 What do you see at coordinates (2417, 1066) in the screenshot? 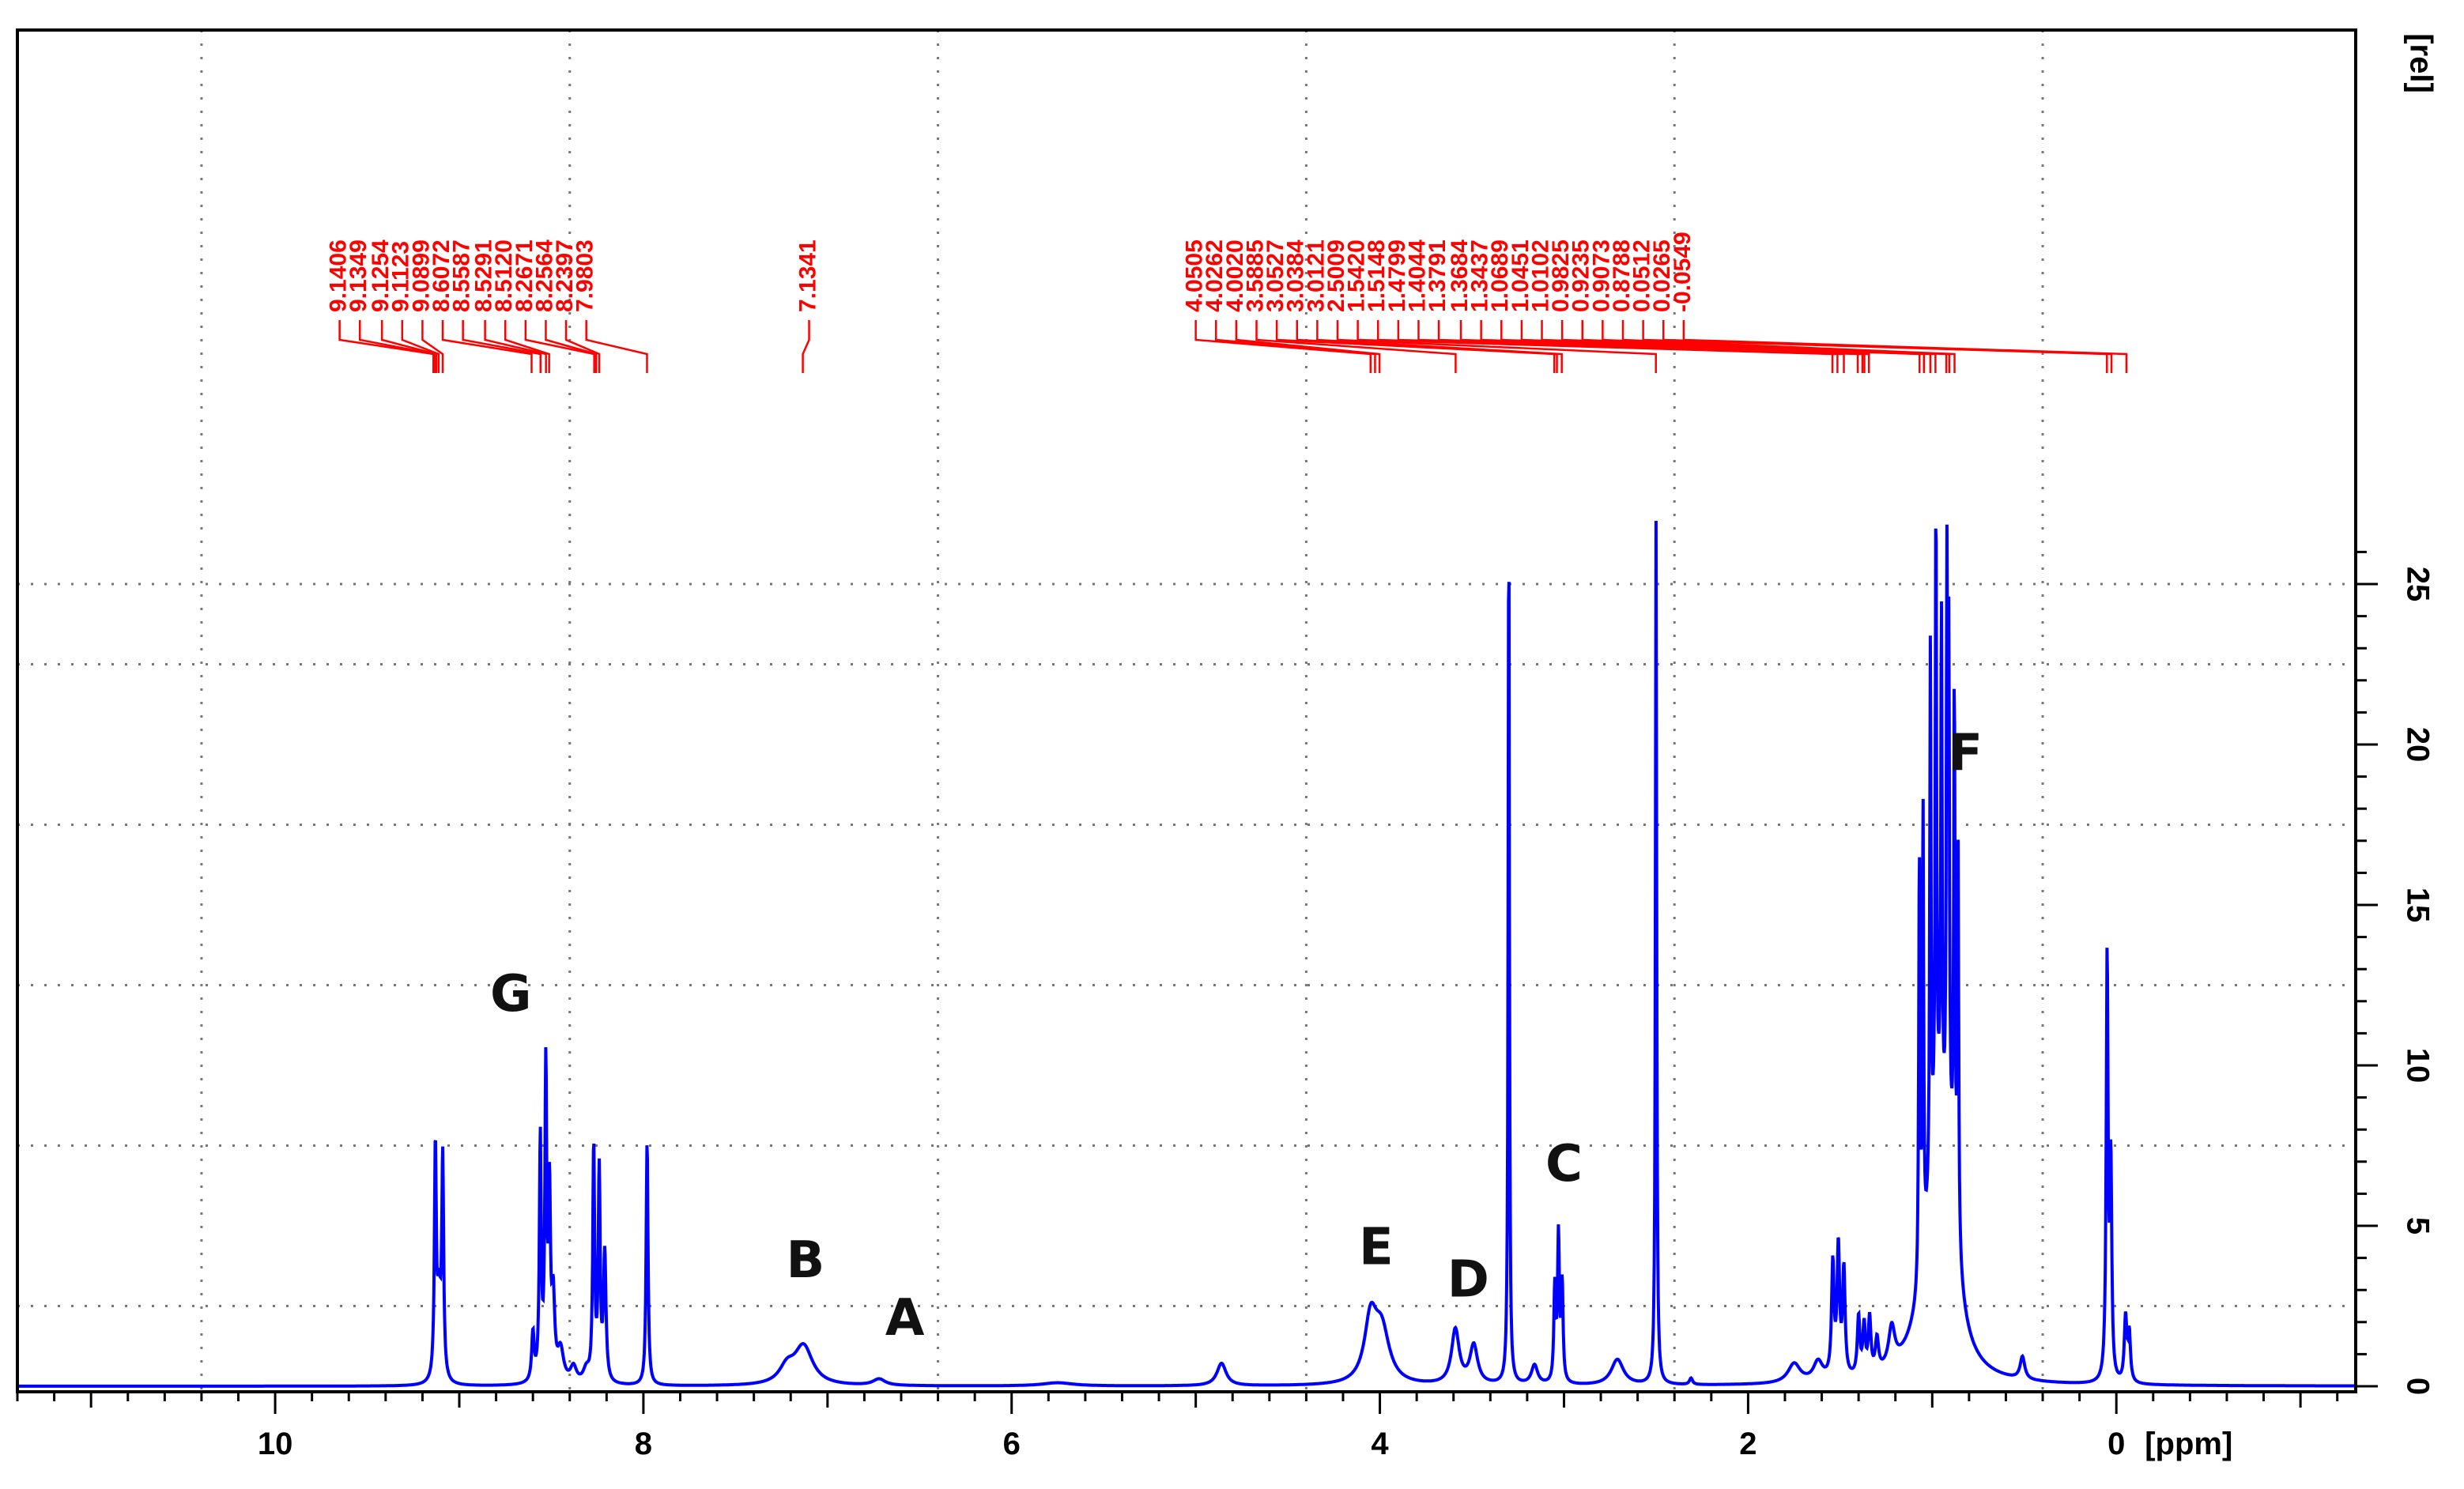
I see `y-tick-label: 10` at bounding box center [2417, 1066].